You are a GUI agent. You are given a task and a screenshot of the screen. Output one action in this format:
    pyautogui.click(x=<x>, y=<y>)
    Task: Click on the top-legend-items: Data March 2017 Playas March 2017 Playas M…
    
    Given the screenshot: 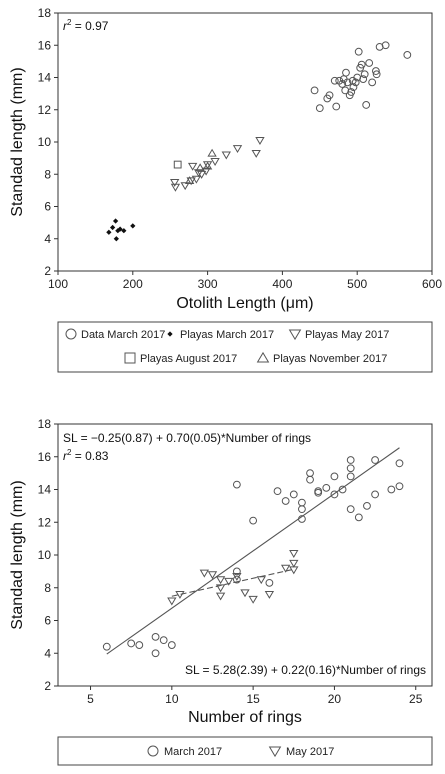 What is the action you would take?
    pyautogui.click(x=227, y=346)
    